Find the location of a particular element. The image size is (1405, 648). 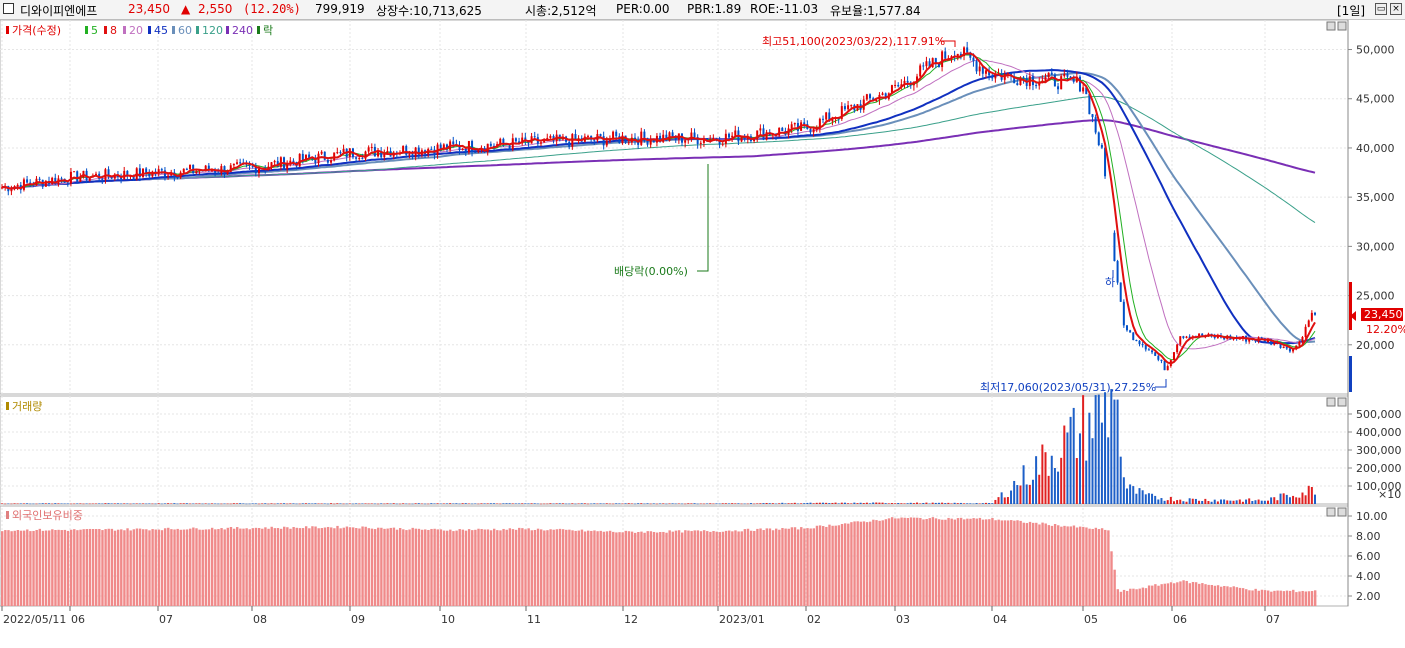

close-icon: × is located at coordinates (1396, 9).